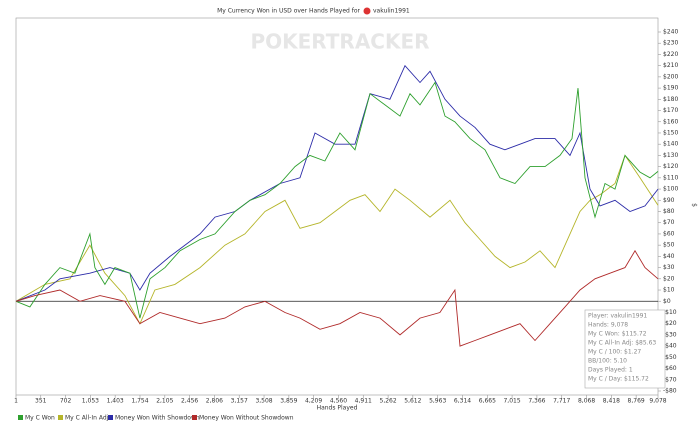 This screenshot has height=439, width=700. Describe the element at coordinates (90, 401) in the screenshot. I see `x-tick-label: 1,053` at that location.